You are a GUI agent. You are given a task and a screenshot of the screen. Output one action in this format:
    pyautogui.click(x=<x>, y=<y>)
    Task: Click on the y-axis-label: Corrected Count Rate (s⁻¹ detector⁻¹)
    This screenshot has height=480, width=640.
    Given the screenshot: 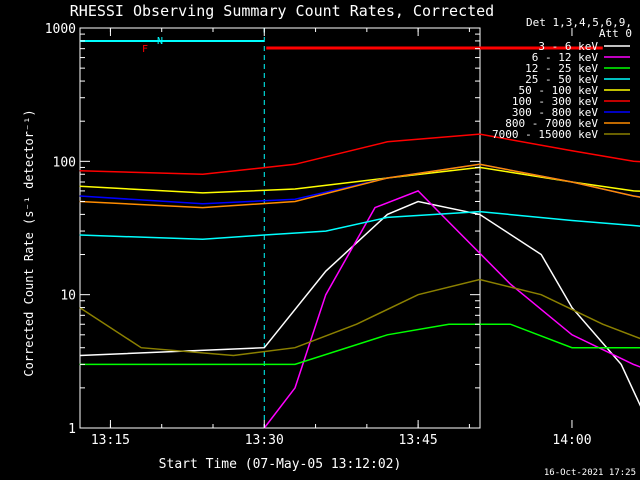 What is the action you would take?
    pyautogui.click(x=29, y=242)
    